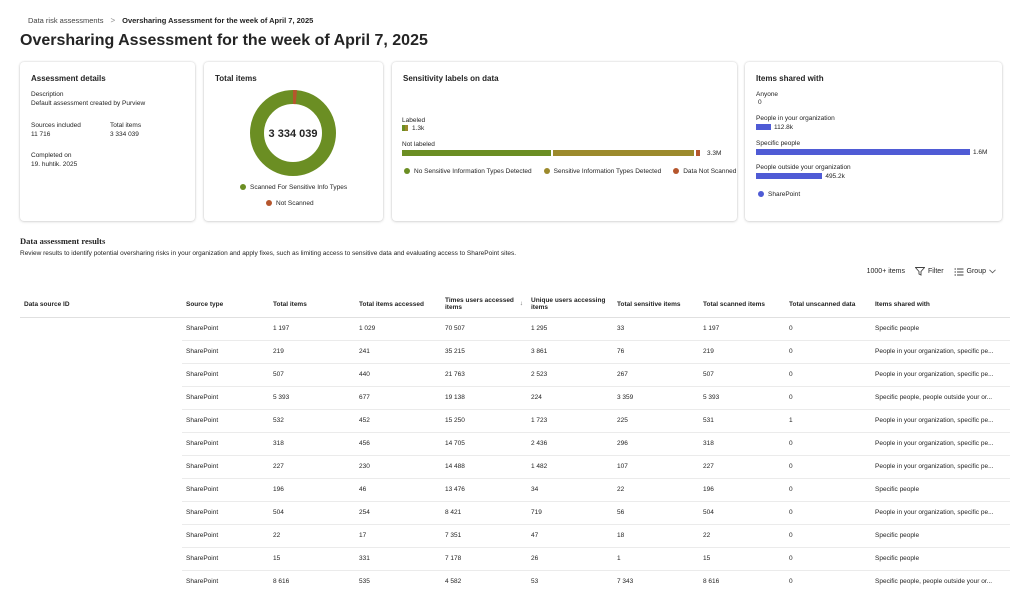 This screenshot has width=1024, height=590. What do you see at coordinates (795, 118) in the screenshot?
I see `shared-org-label: People in your organization` at bounding box center [795, 118].